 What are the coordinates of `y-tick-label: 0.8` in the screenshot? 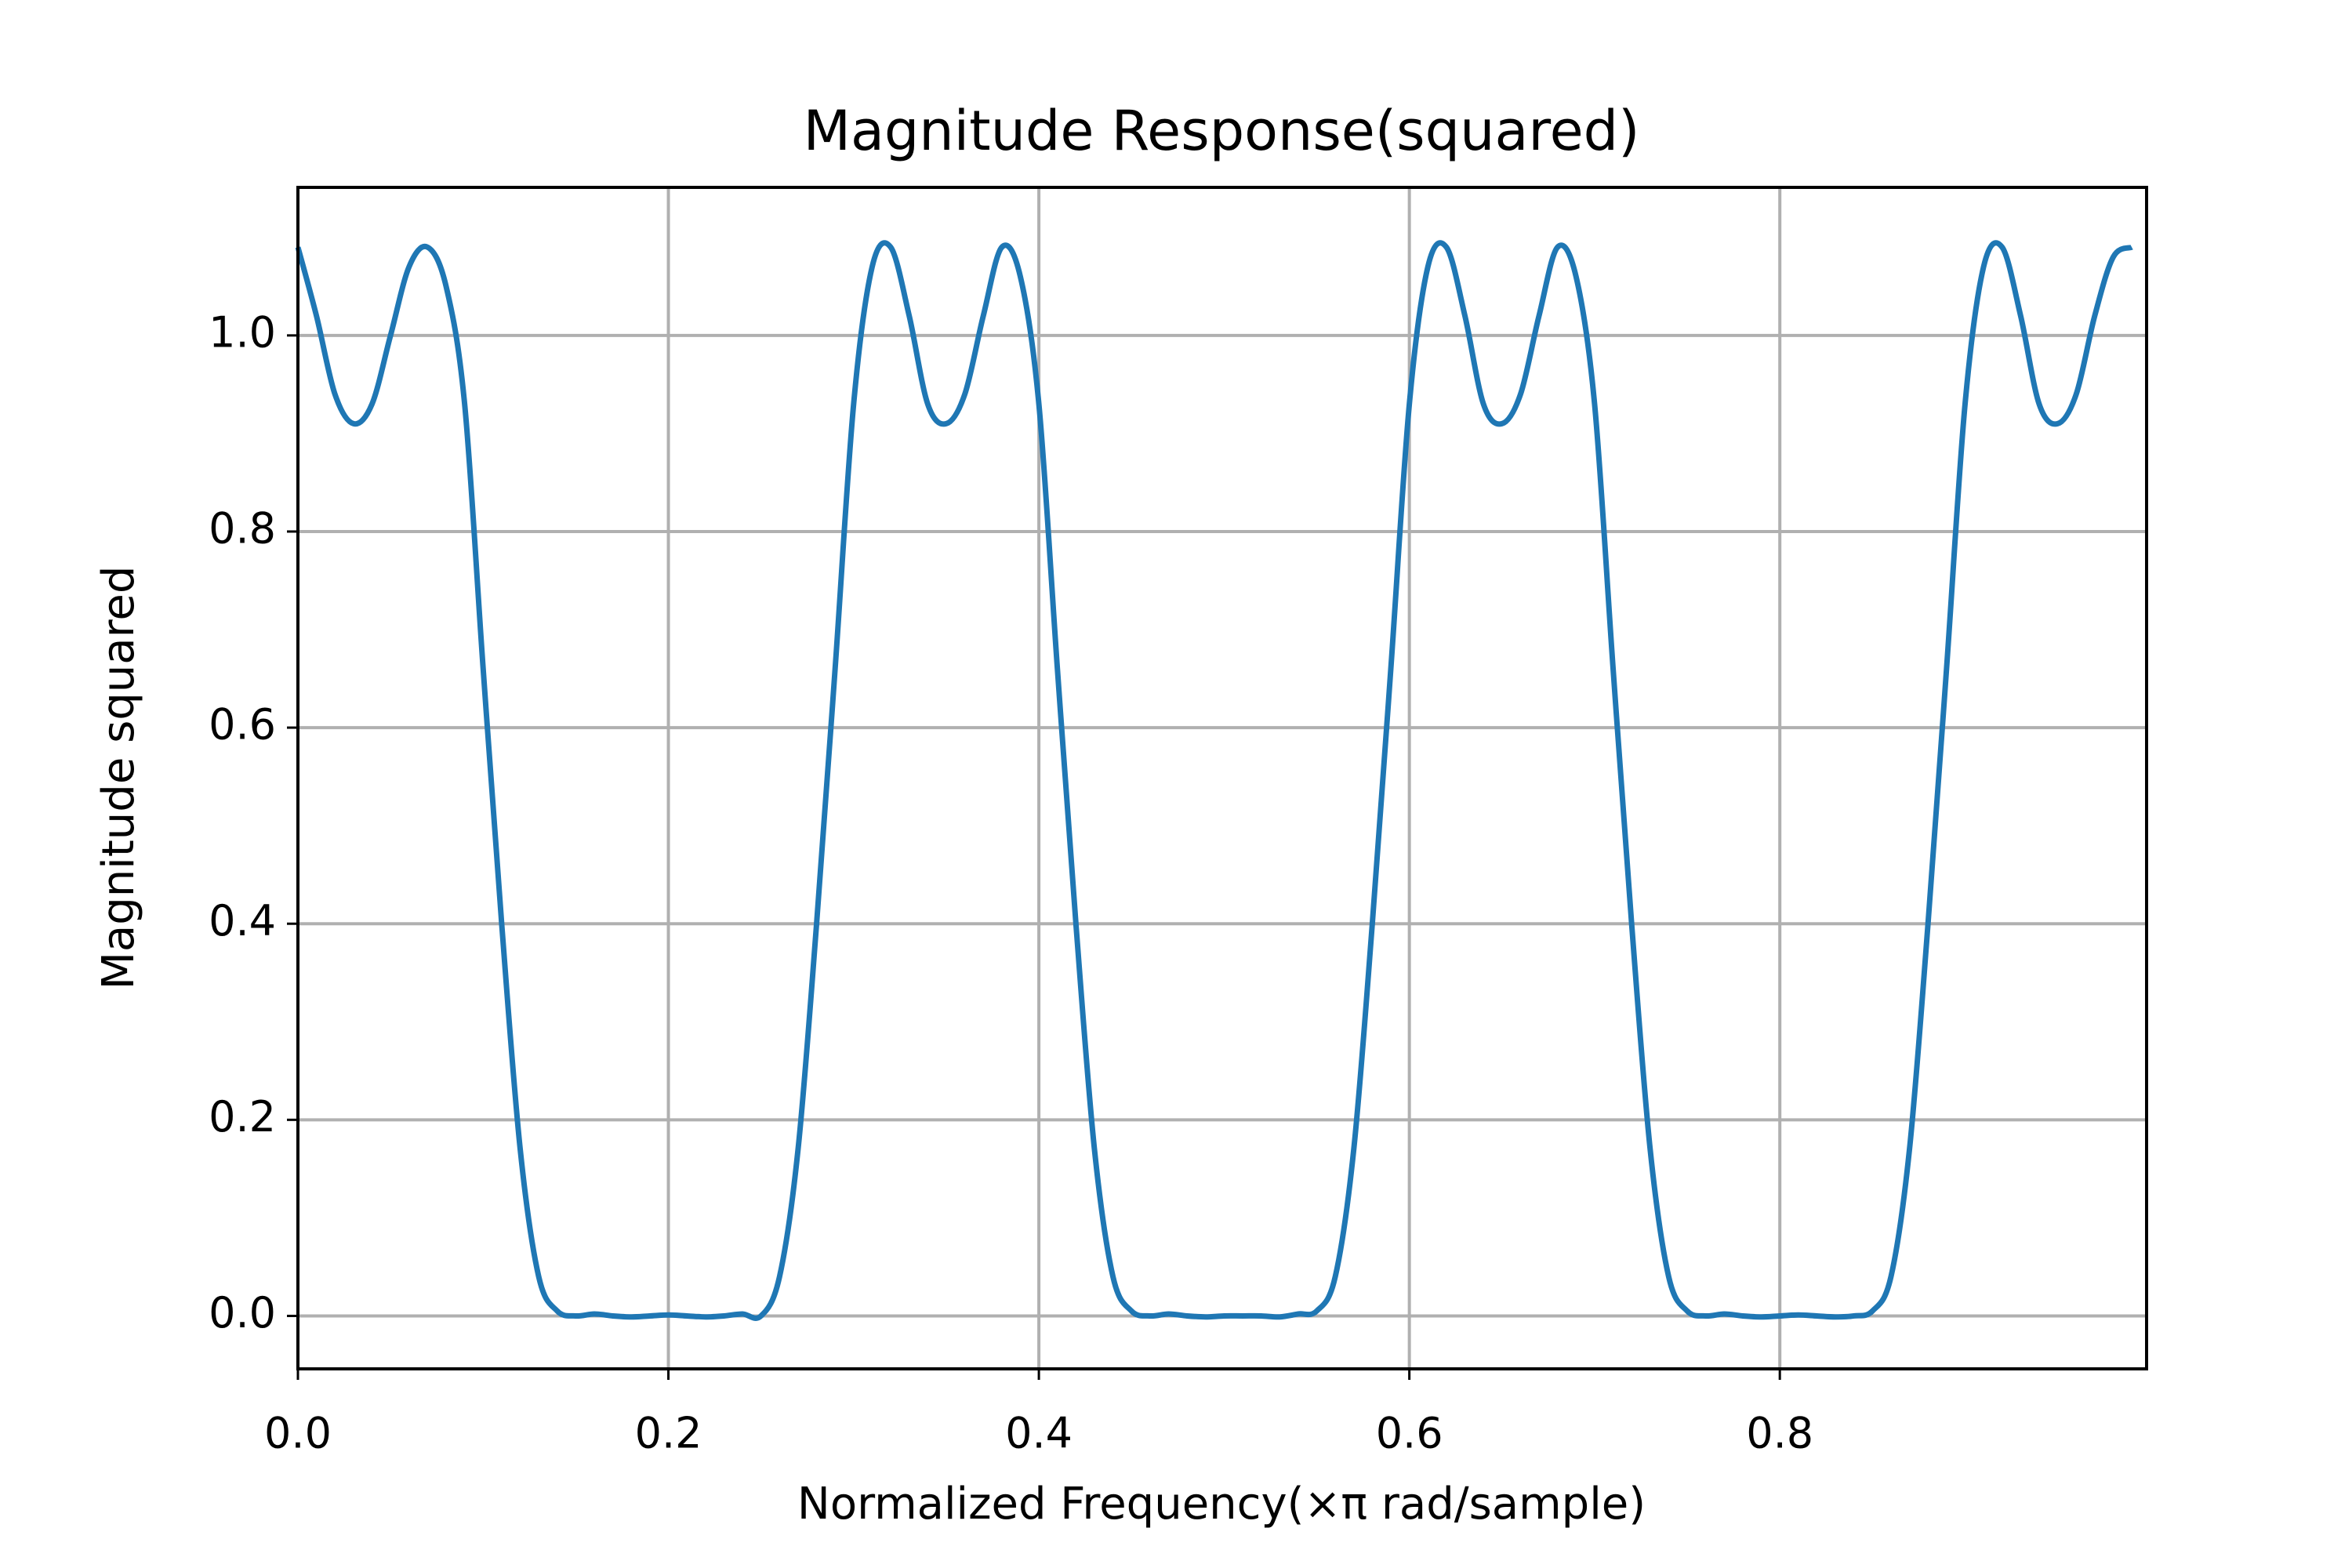 It's located at (242, 529).